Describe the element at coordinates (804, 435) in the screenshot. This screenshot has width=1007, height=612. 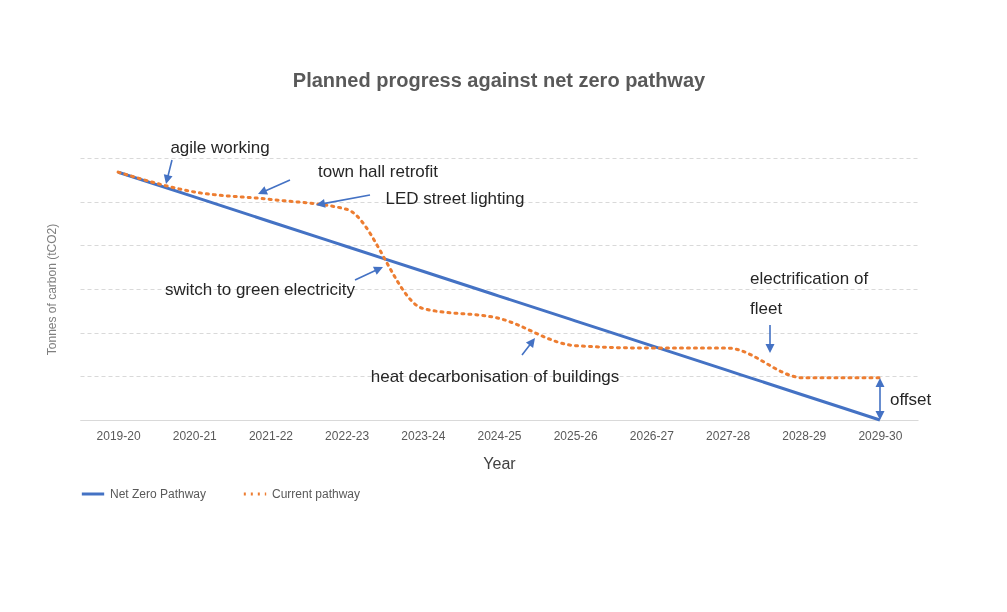
I see `x-tick-label: 2028-29` at that location.